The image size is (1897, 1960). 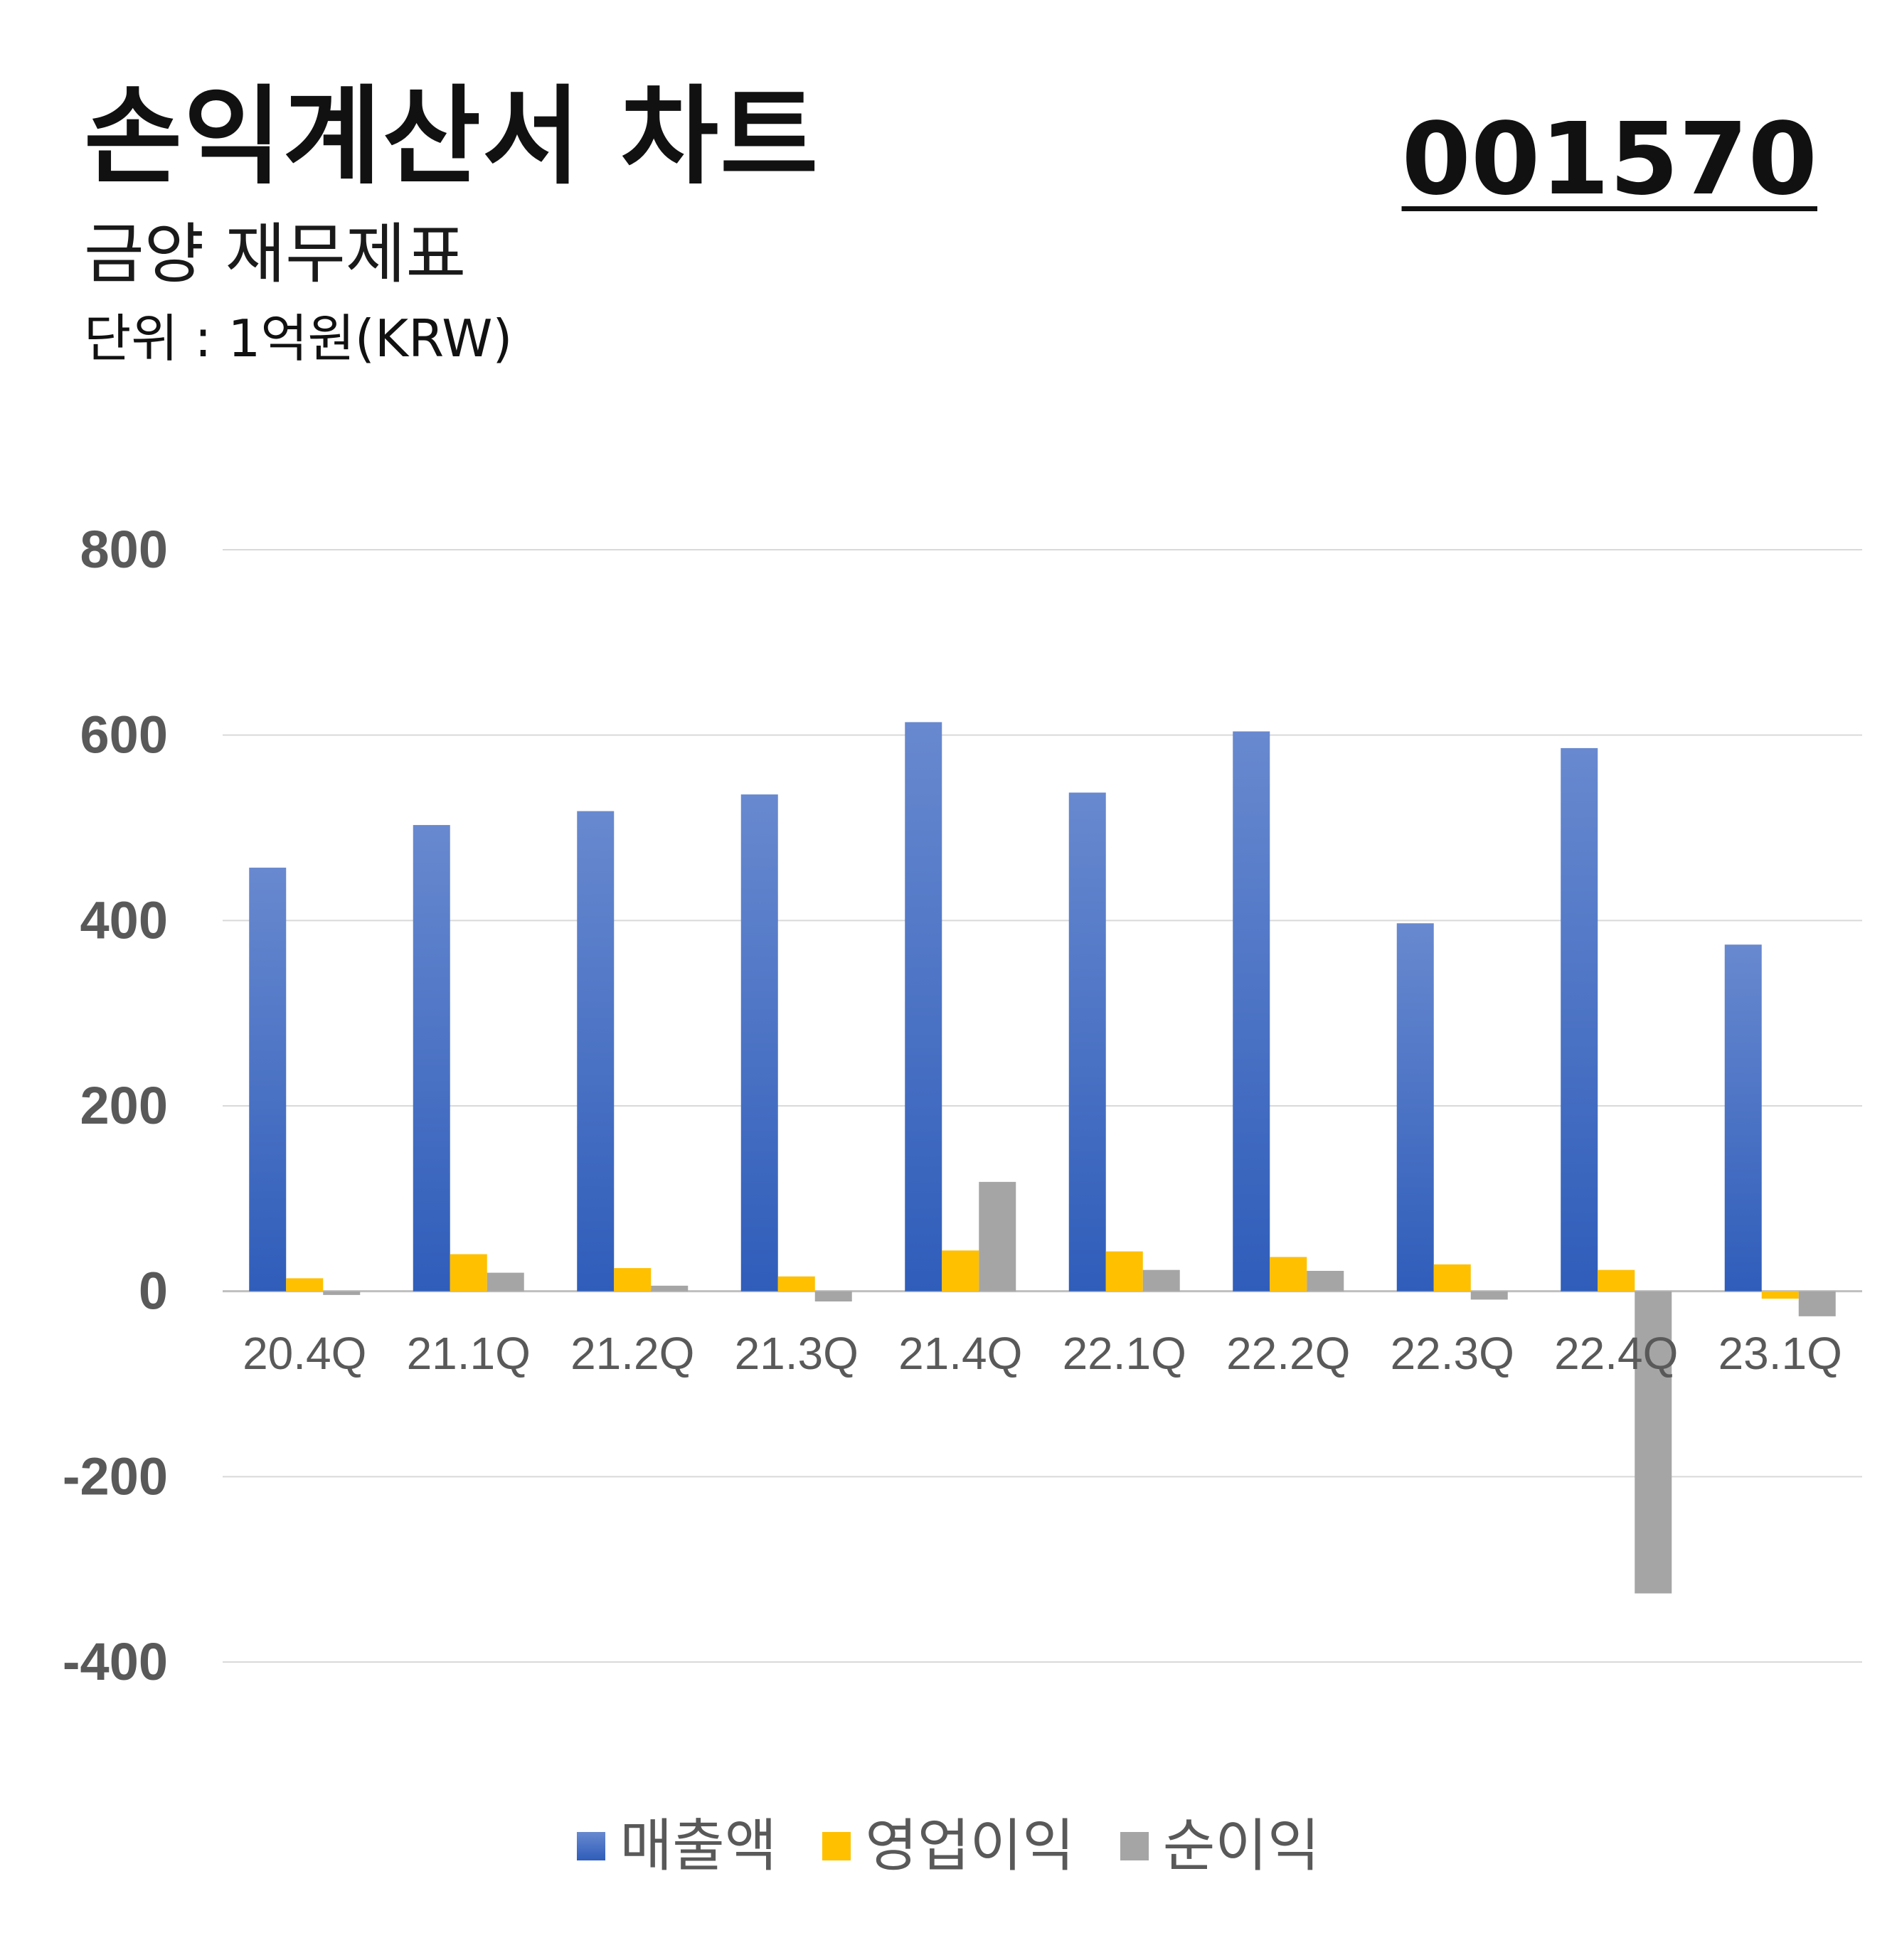 I want to click on x-tick-label: 22.3Q, so click(x=1452, y=1353).